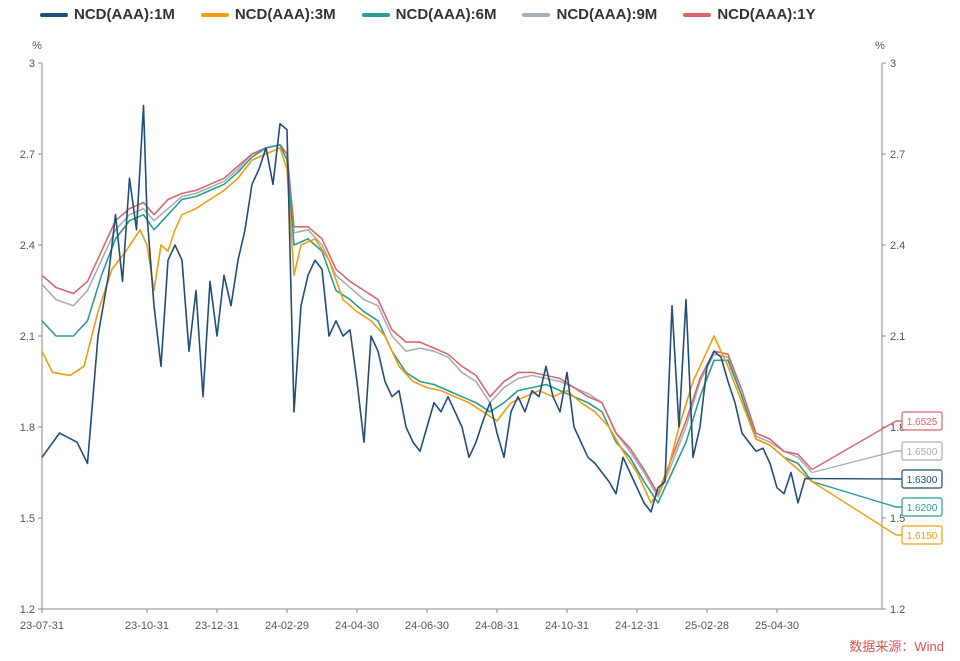  Describe the element at coordinates (147, 626) in the screenshot. I see `x-tick-label-1: 23-10-31` at that location.